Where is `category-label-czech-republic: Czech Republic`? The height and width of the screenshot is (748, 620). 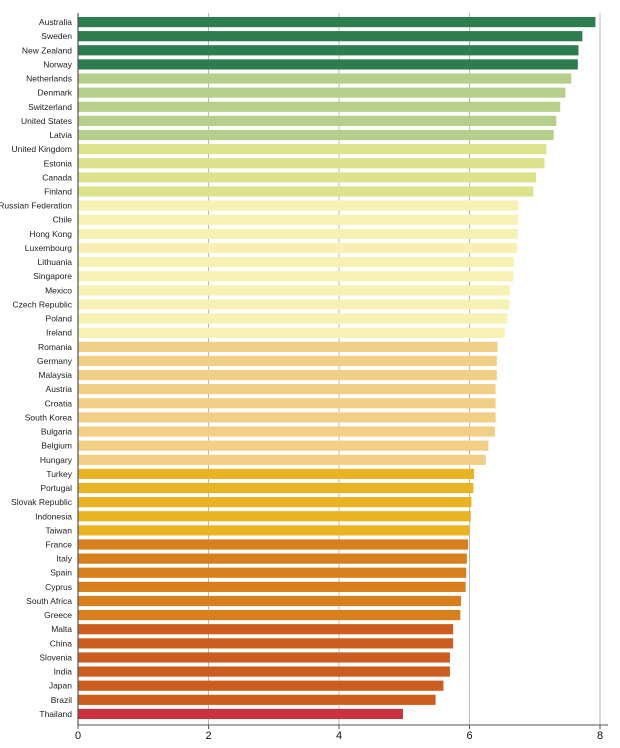
category-label-czech-republic: Czech Republic is located at coordinates (42, 304).